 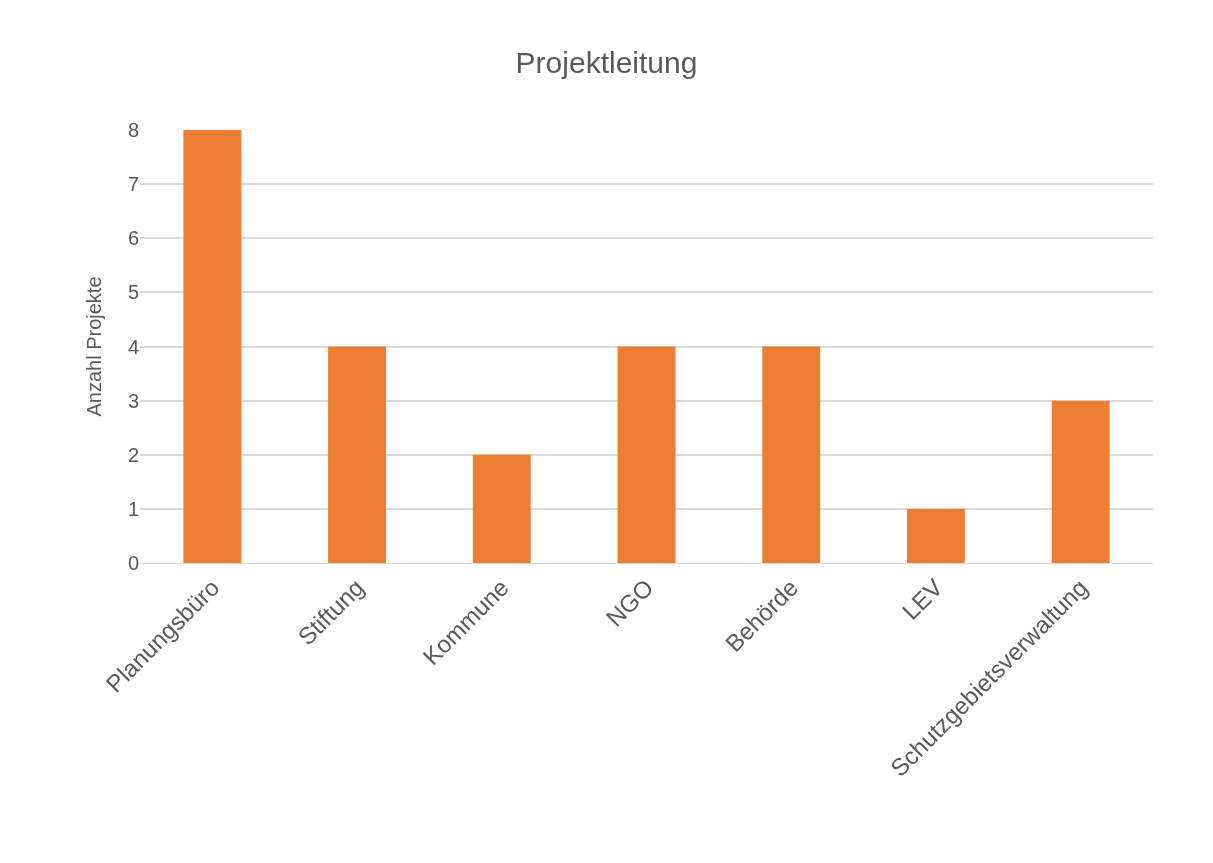 I want to click on y-tick-label: 0, so click(x=133, y=563).